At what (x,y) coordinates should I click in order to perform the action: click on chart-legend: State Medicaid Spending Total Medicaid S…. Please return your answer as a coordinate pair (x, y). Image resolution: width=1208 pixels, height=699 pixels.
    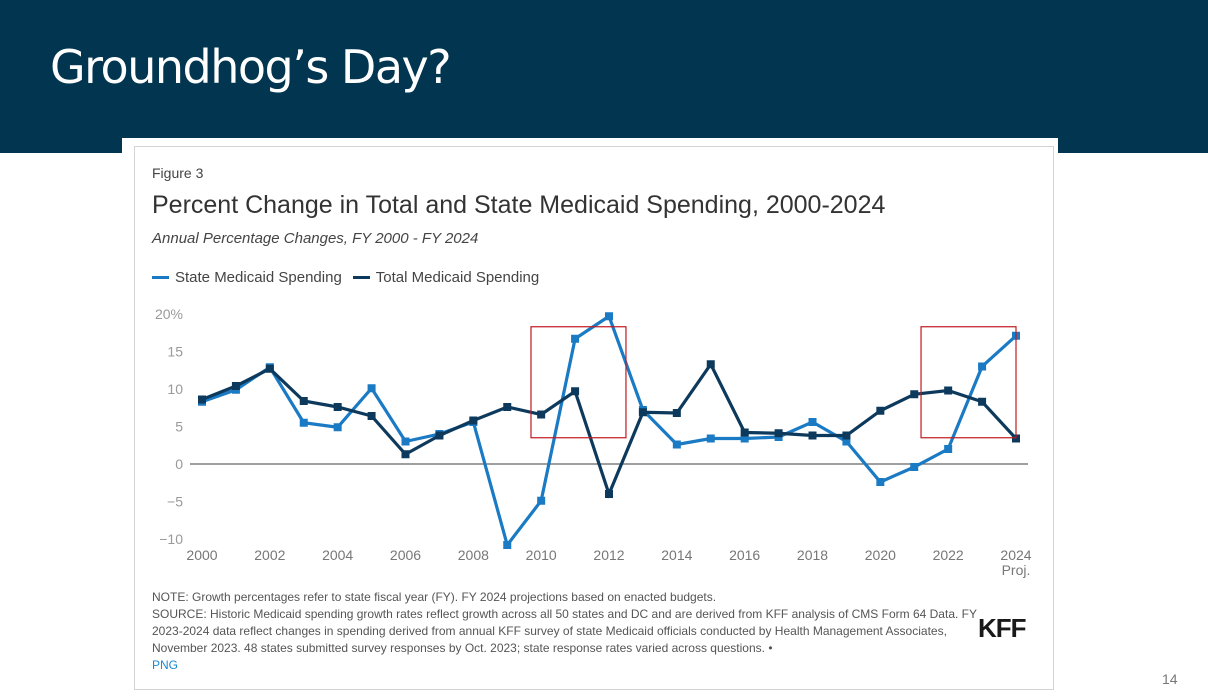
    Looking at the image, I should click on (351, 277).